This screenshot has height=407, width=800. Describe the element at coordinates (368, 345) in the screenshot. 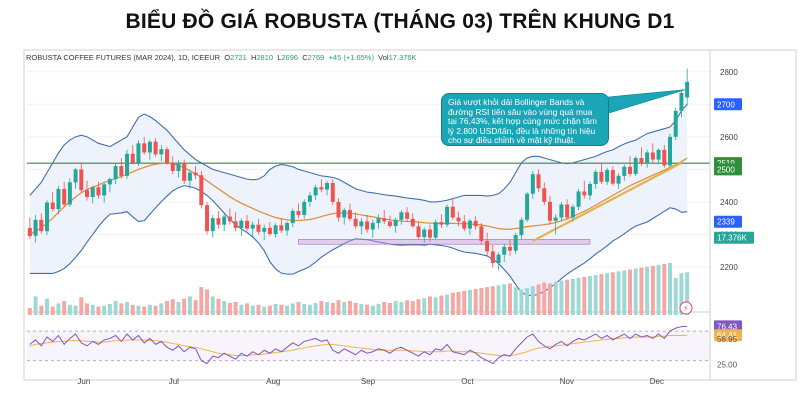

I see `rsi-panel` at that location.